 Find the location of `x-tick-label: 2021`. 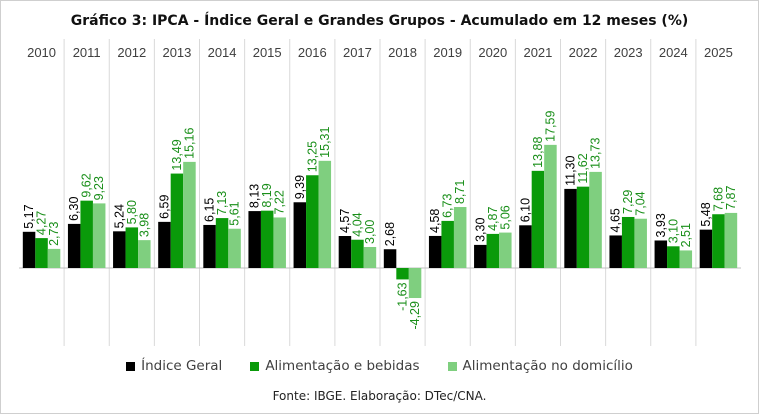

x-tick-label: 2021 is located at coordinates (537, 52).